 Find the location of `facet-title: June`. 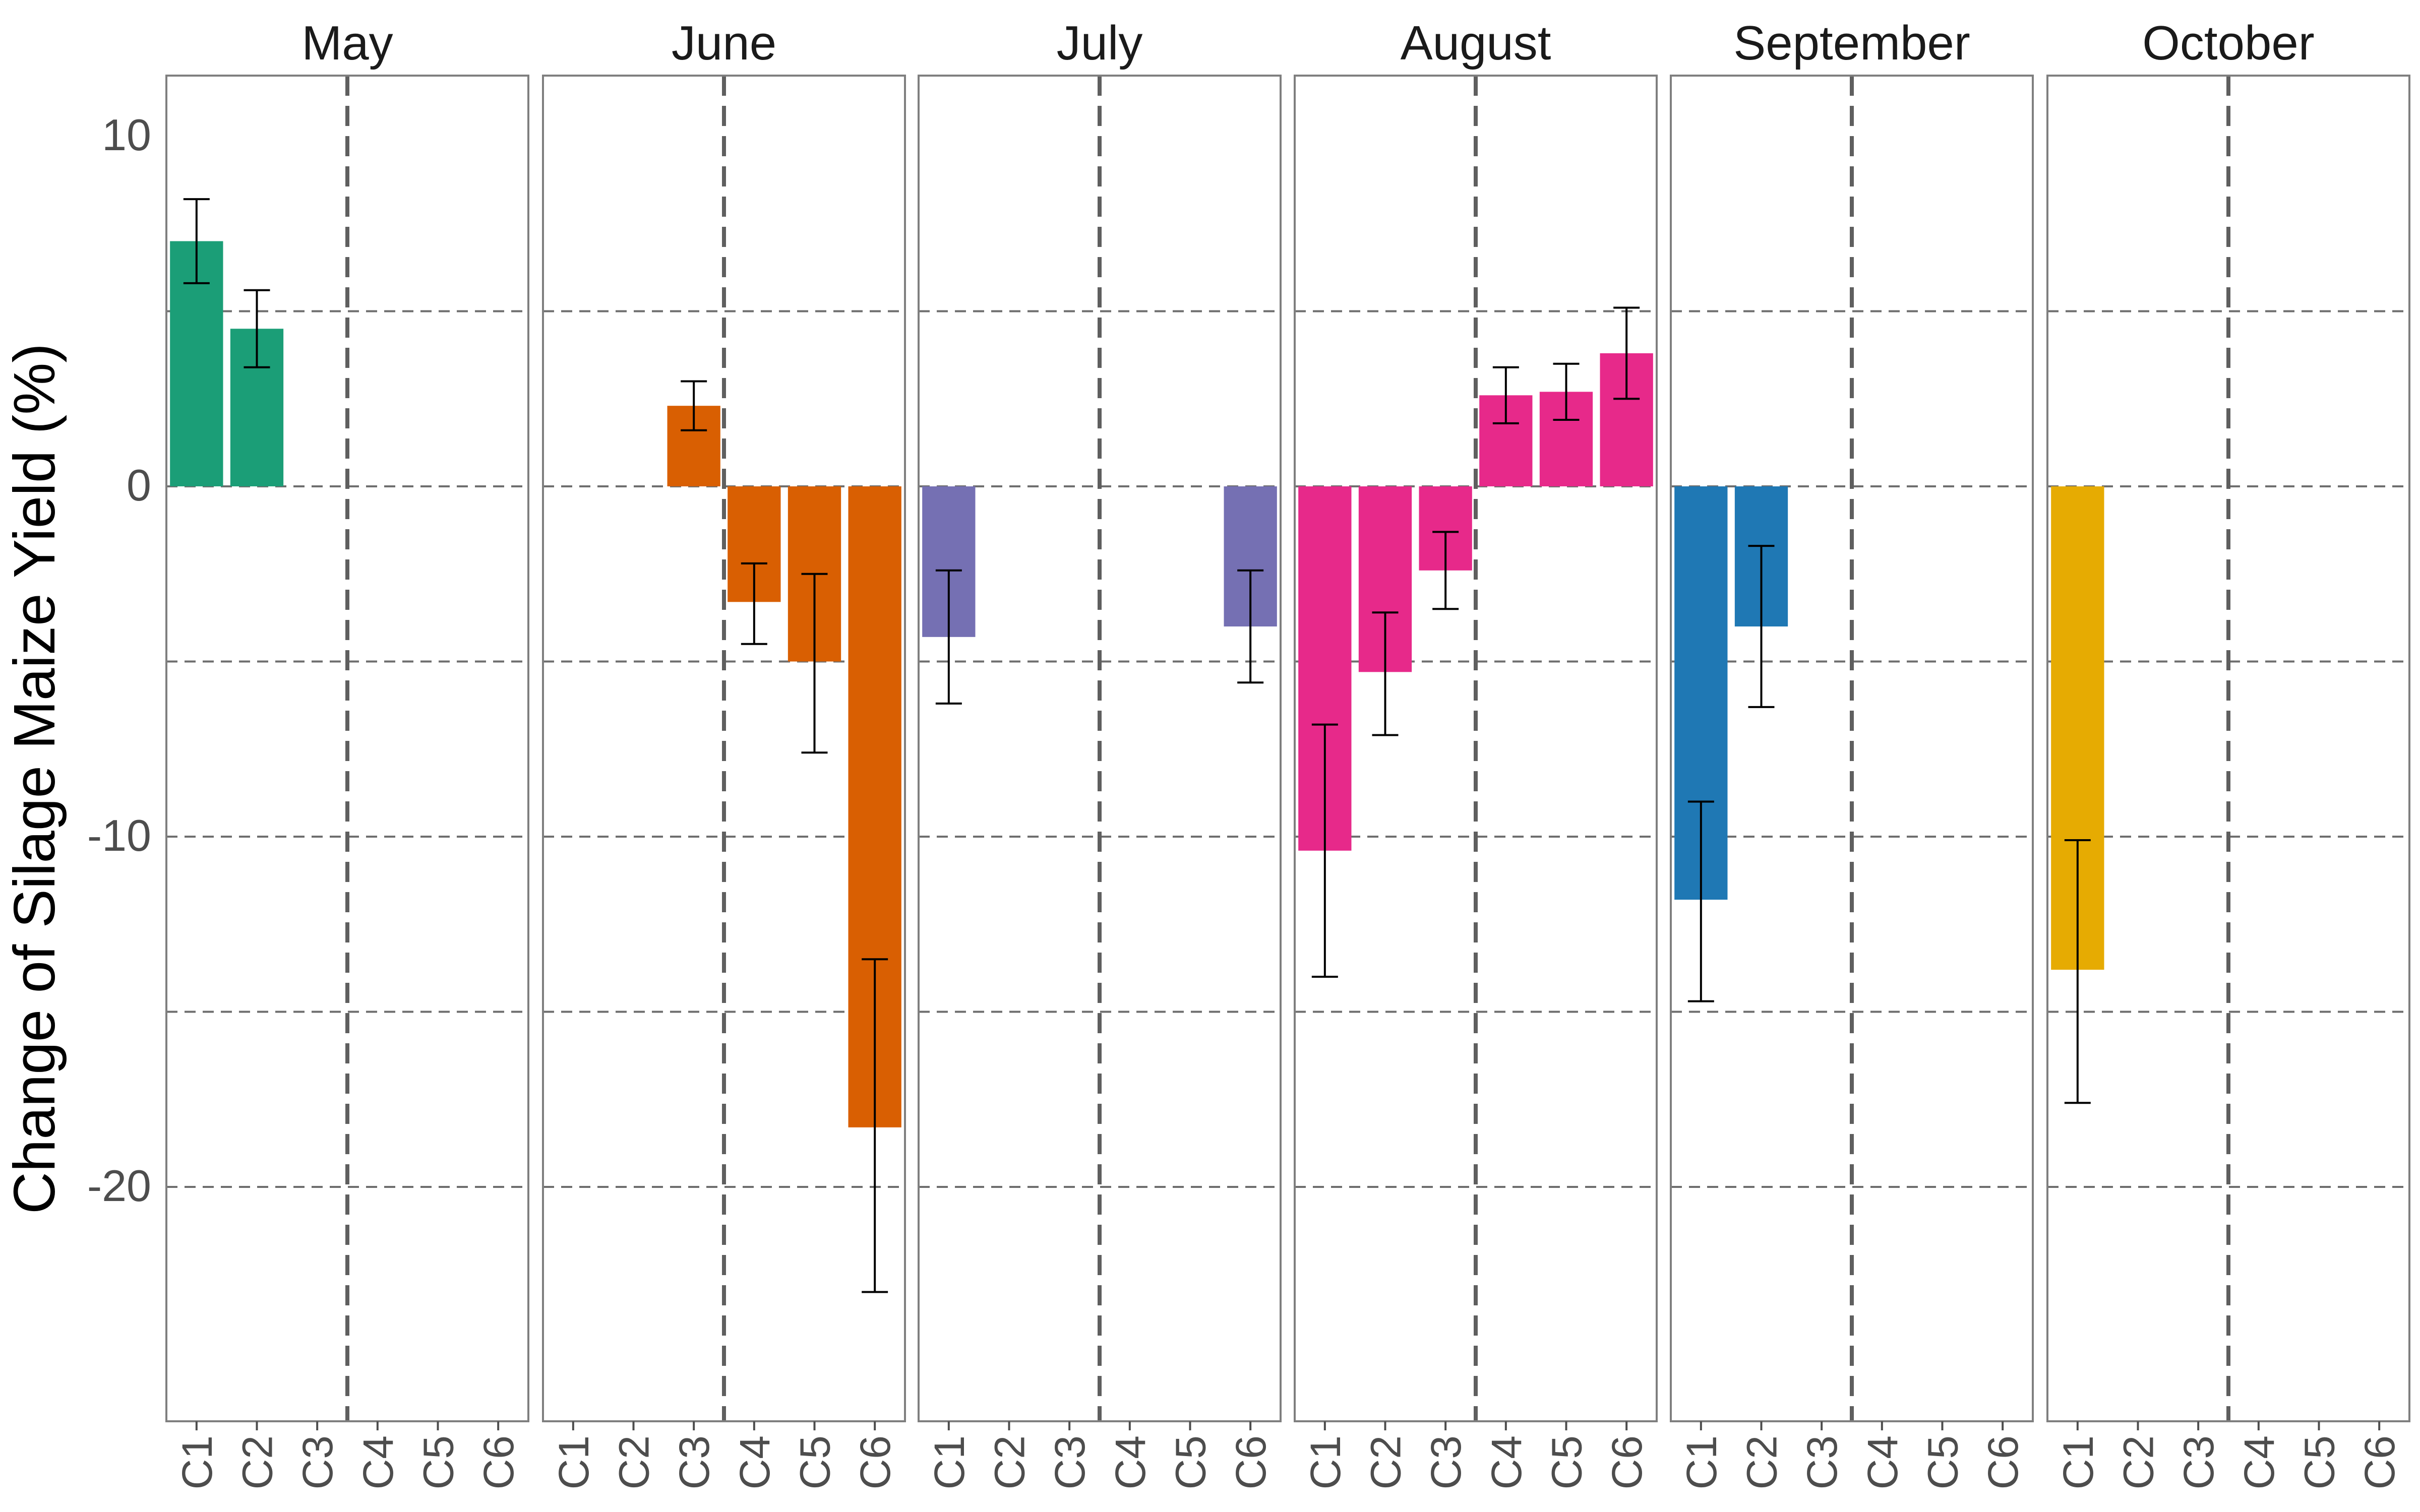

facet-title: June is located at coordinates (724, 43).